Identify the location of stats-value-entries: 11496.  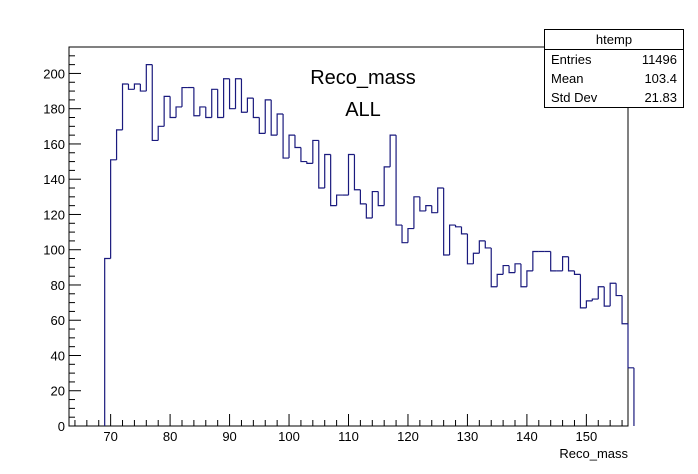
(659, 59).